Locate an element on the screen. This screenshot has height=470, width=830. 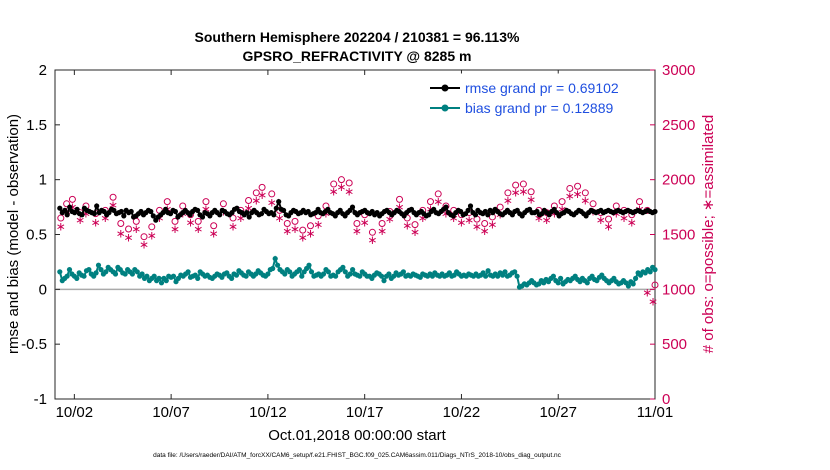
legend-box is located at coordinates (538, 97).